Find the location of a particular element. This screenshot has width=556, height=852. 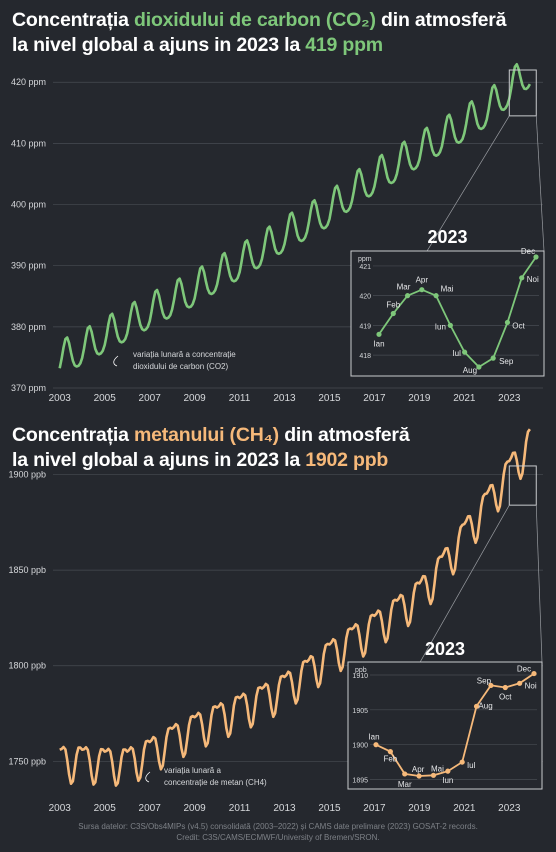

co2-inset-point-label: Aug is located at coordinates (470, 370).